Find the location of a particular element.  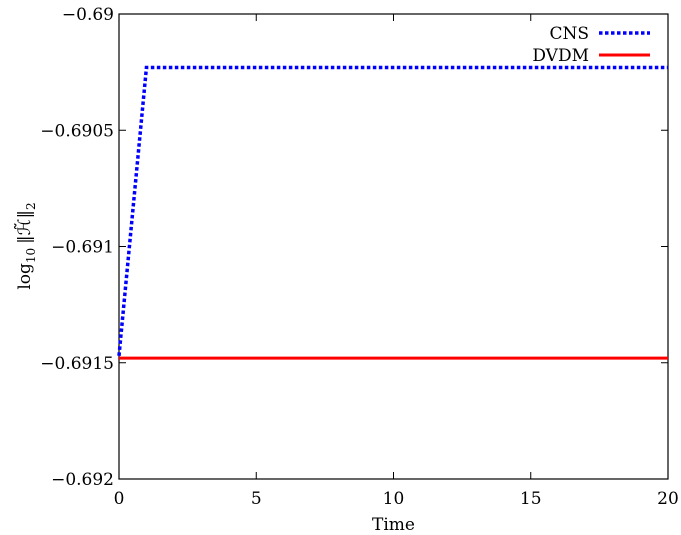

y-axis-label: log10 ‖ℋ̃‖2 is located at coordinates (26, 245).